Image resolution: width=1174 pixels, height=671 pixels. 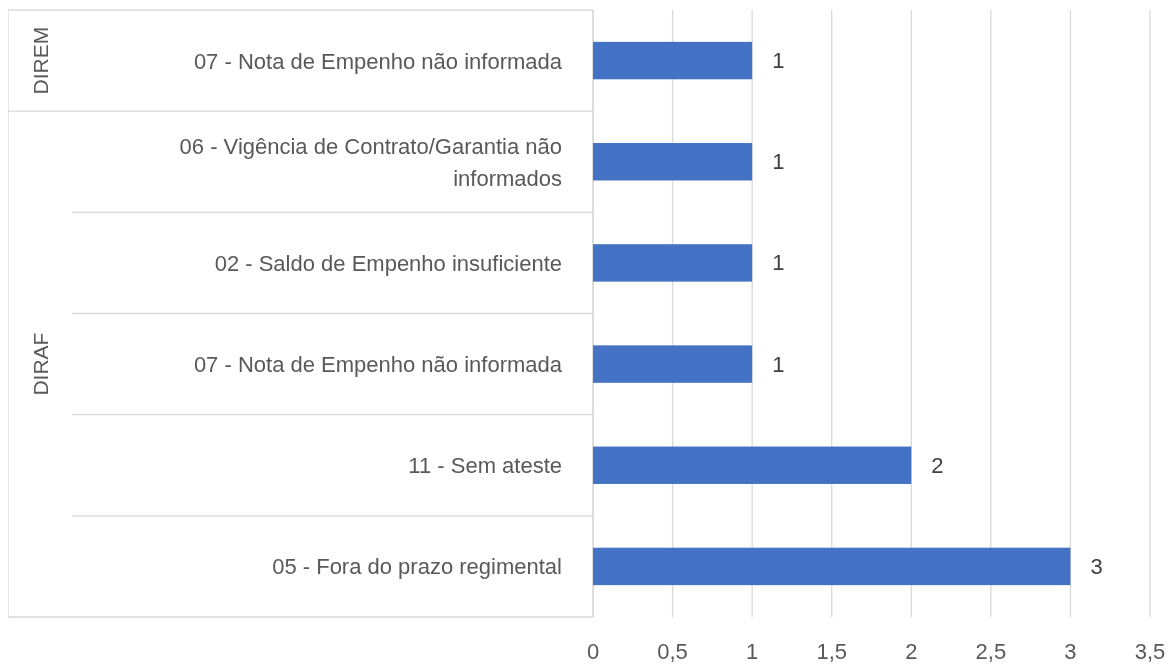 What do you see at coordinates (417, 566) in the screenshot?
I see `y-tick-label: 05 - Fora do prazo regimental` at bounding box center [417, 566].